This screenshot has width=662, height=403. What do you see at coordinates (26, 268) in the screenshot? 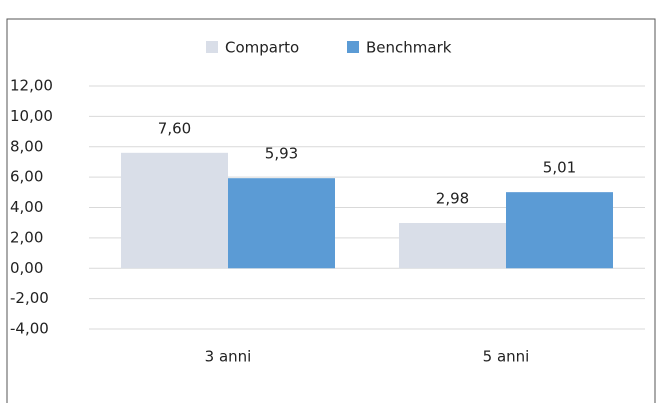
I see `y-tick-label: 0,00` at bounding box center [26, 268].